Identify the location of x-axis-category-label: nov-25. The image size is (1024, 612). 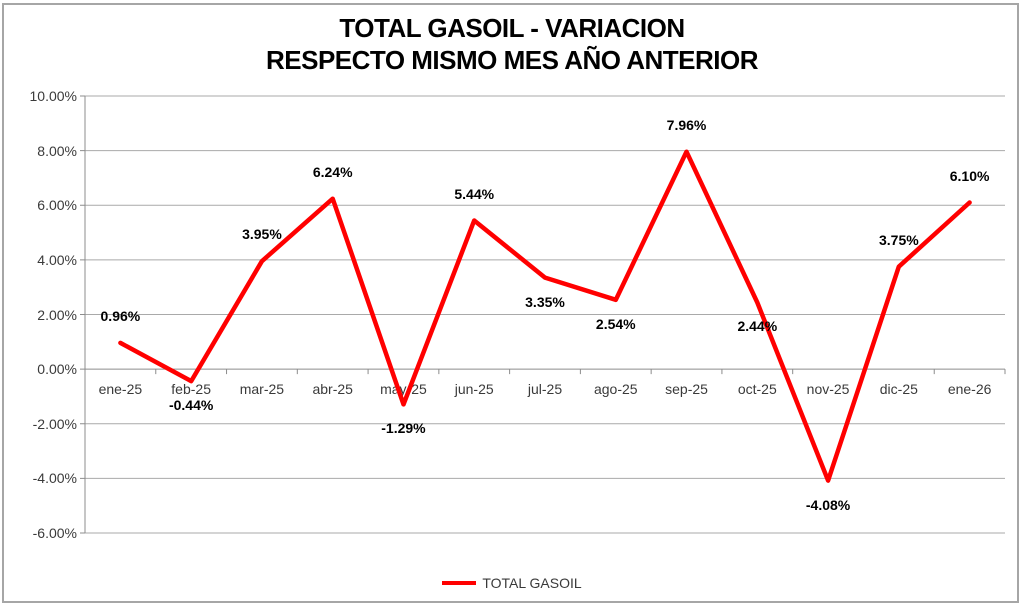
(828, 389).